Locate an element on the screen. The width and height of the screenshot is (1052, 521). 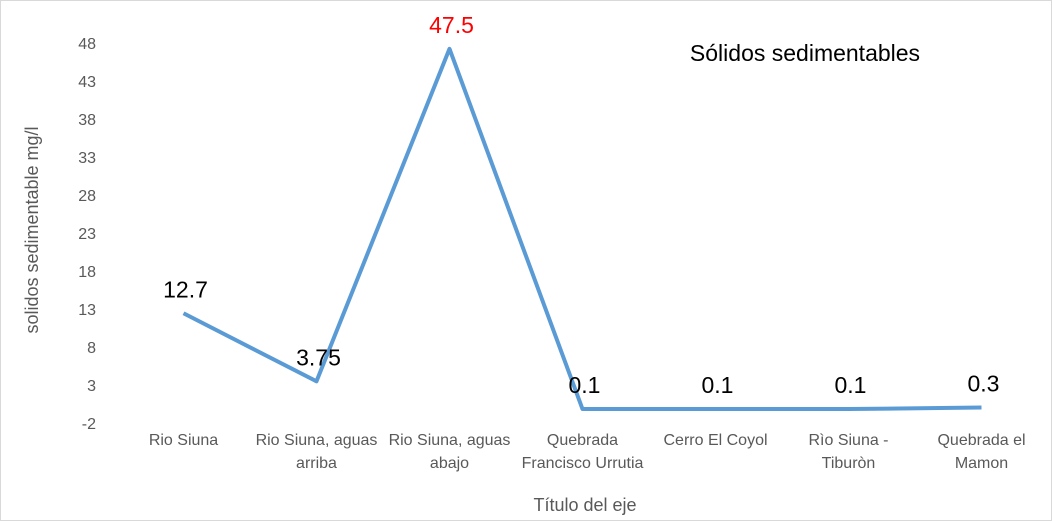
y-tick-label: 23 is located at coordinates (87, 234).